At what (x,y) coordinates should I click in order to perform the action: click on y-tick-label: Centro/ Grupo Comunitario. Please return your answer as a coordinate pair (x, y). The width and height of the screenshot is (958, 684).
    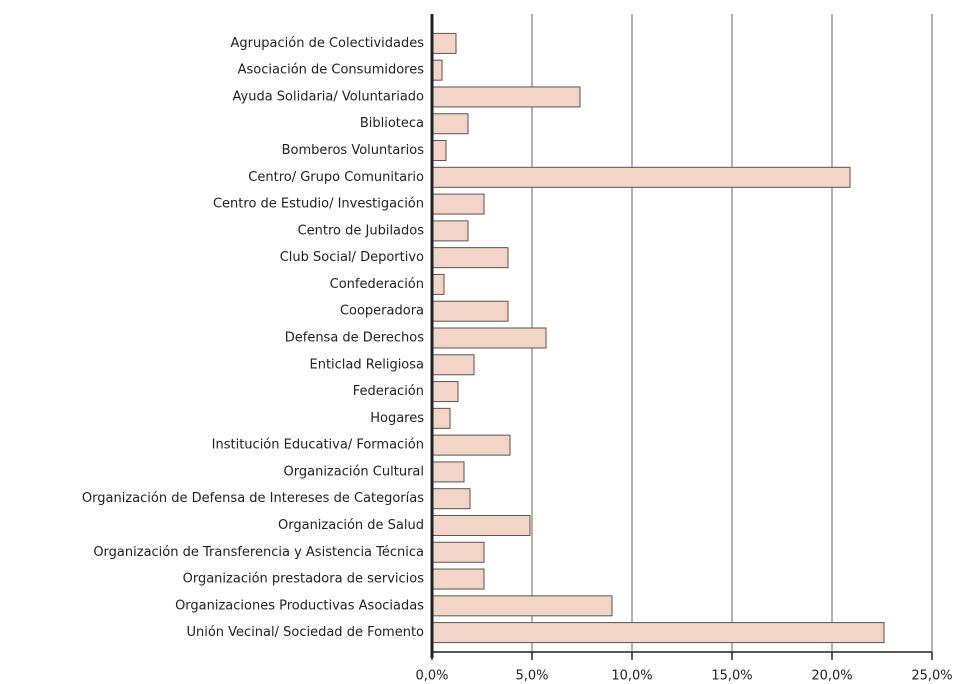
    Looking at the image, I should click on (336, 177).